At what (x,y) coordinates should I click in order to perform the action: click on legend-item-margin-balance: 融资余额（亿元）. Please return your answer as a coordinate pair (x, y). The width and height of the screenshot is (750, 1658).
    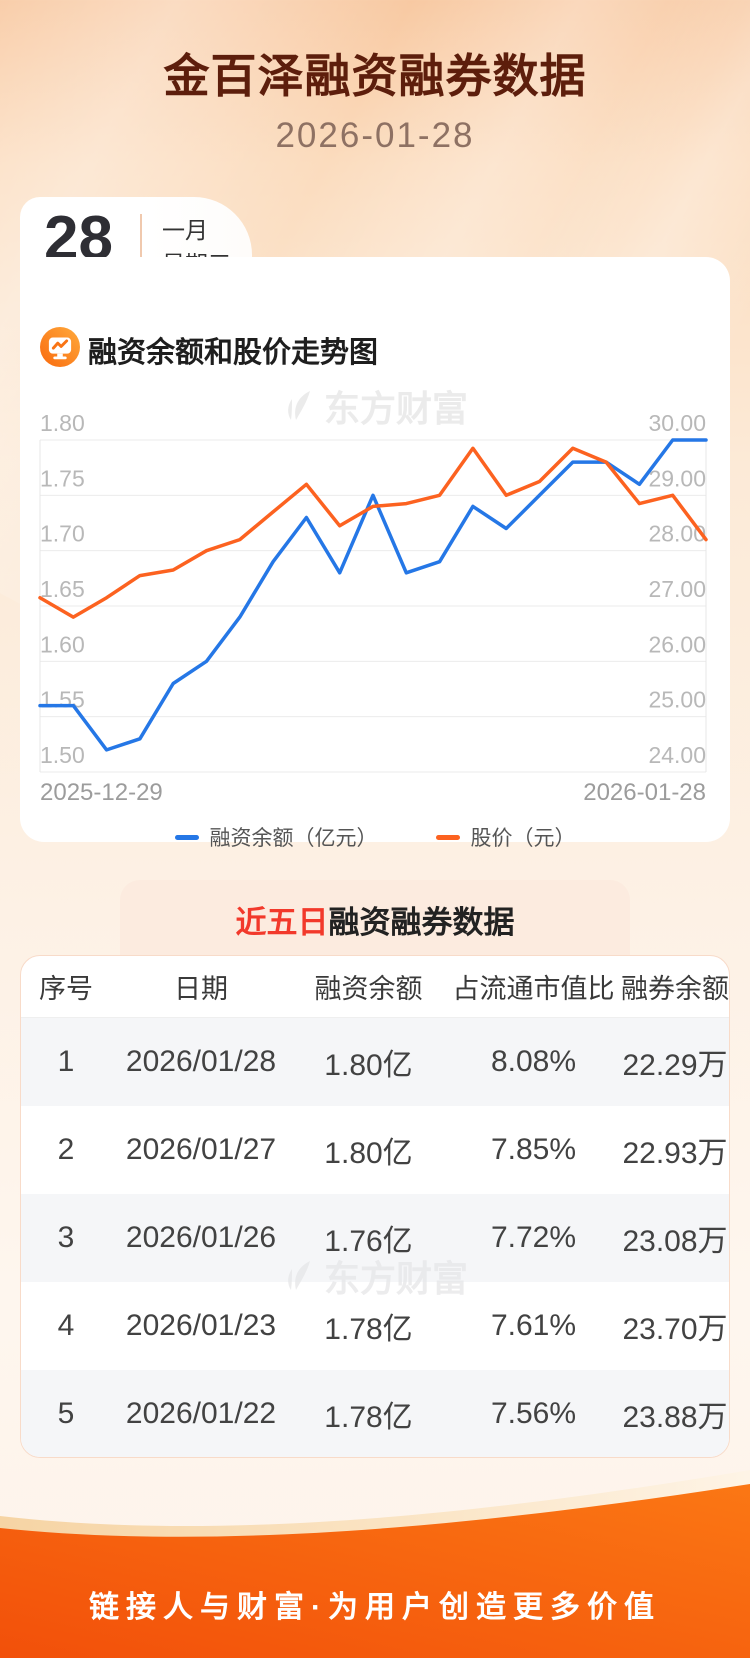
    Looking at the image, I should click on (276, 837).